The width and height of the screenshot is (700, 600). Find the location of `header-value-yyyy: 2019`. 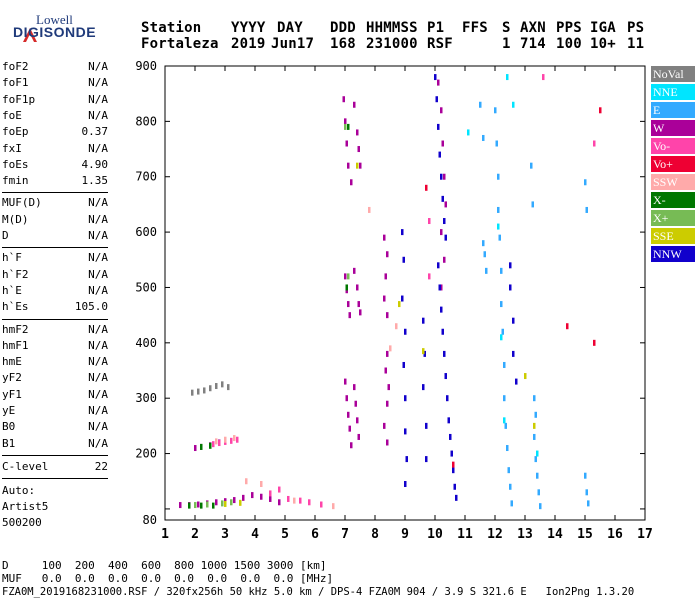

header-value-yyyy: 2019 is located at coordinates (248, 44).